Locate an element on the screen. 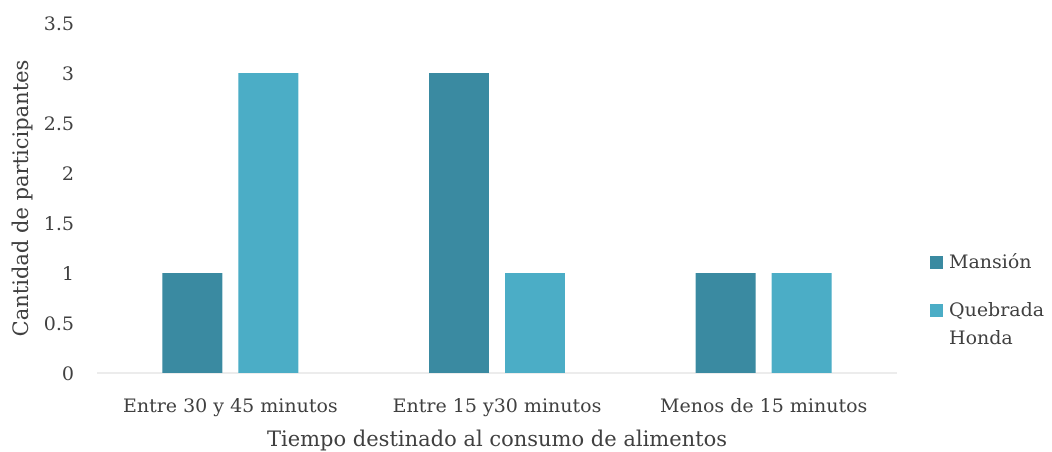  x-tick-label: Menos de 15 minutos is located at coordinates (763, 406).